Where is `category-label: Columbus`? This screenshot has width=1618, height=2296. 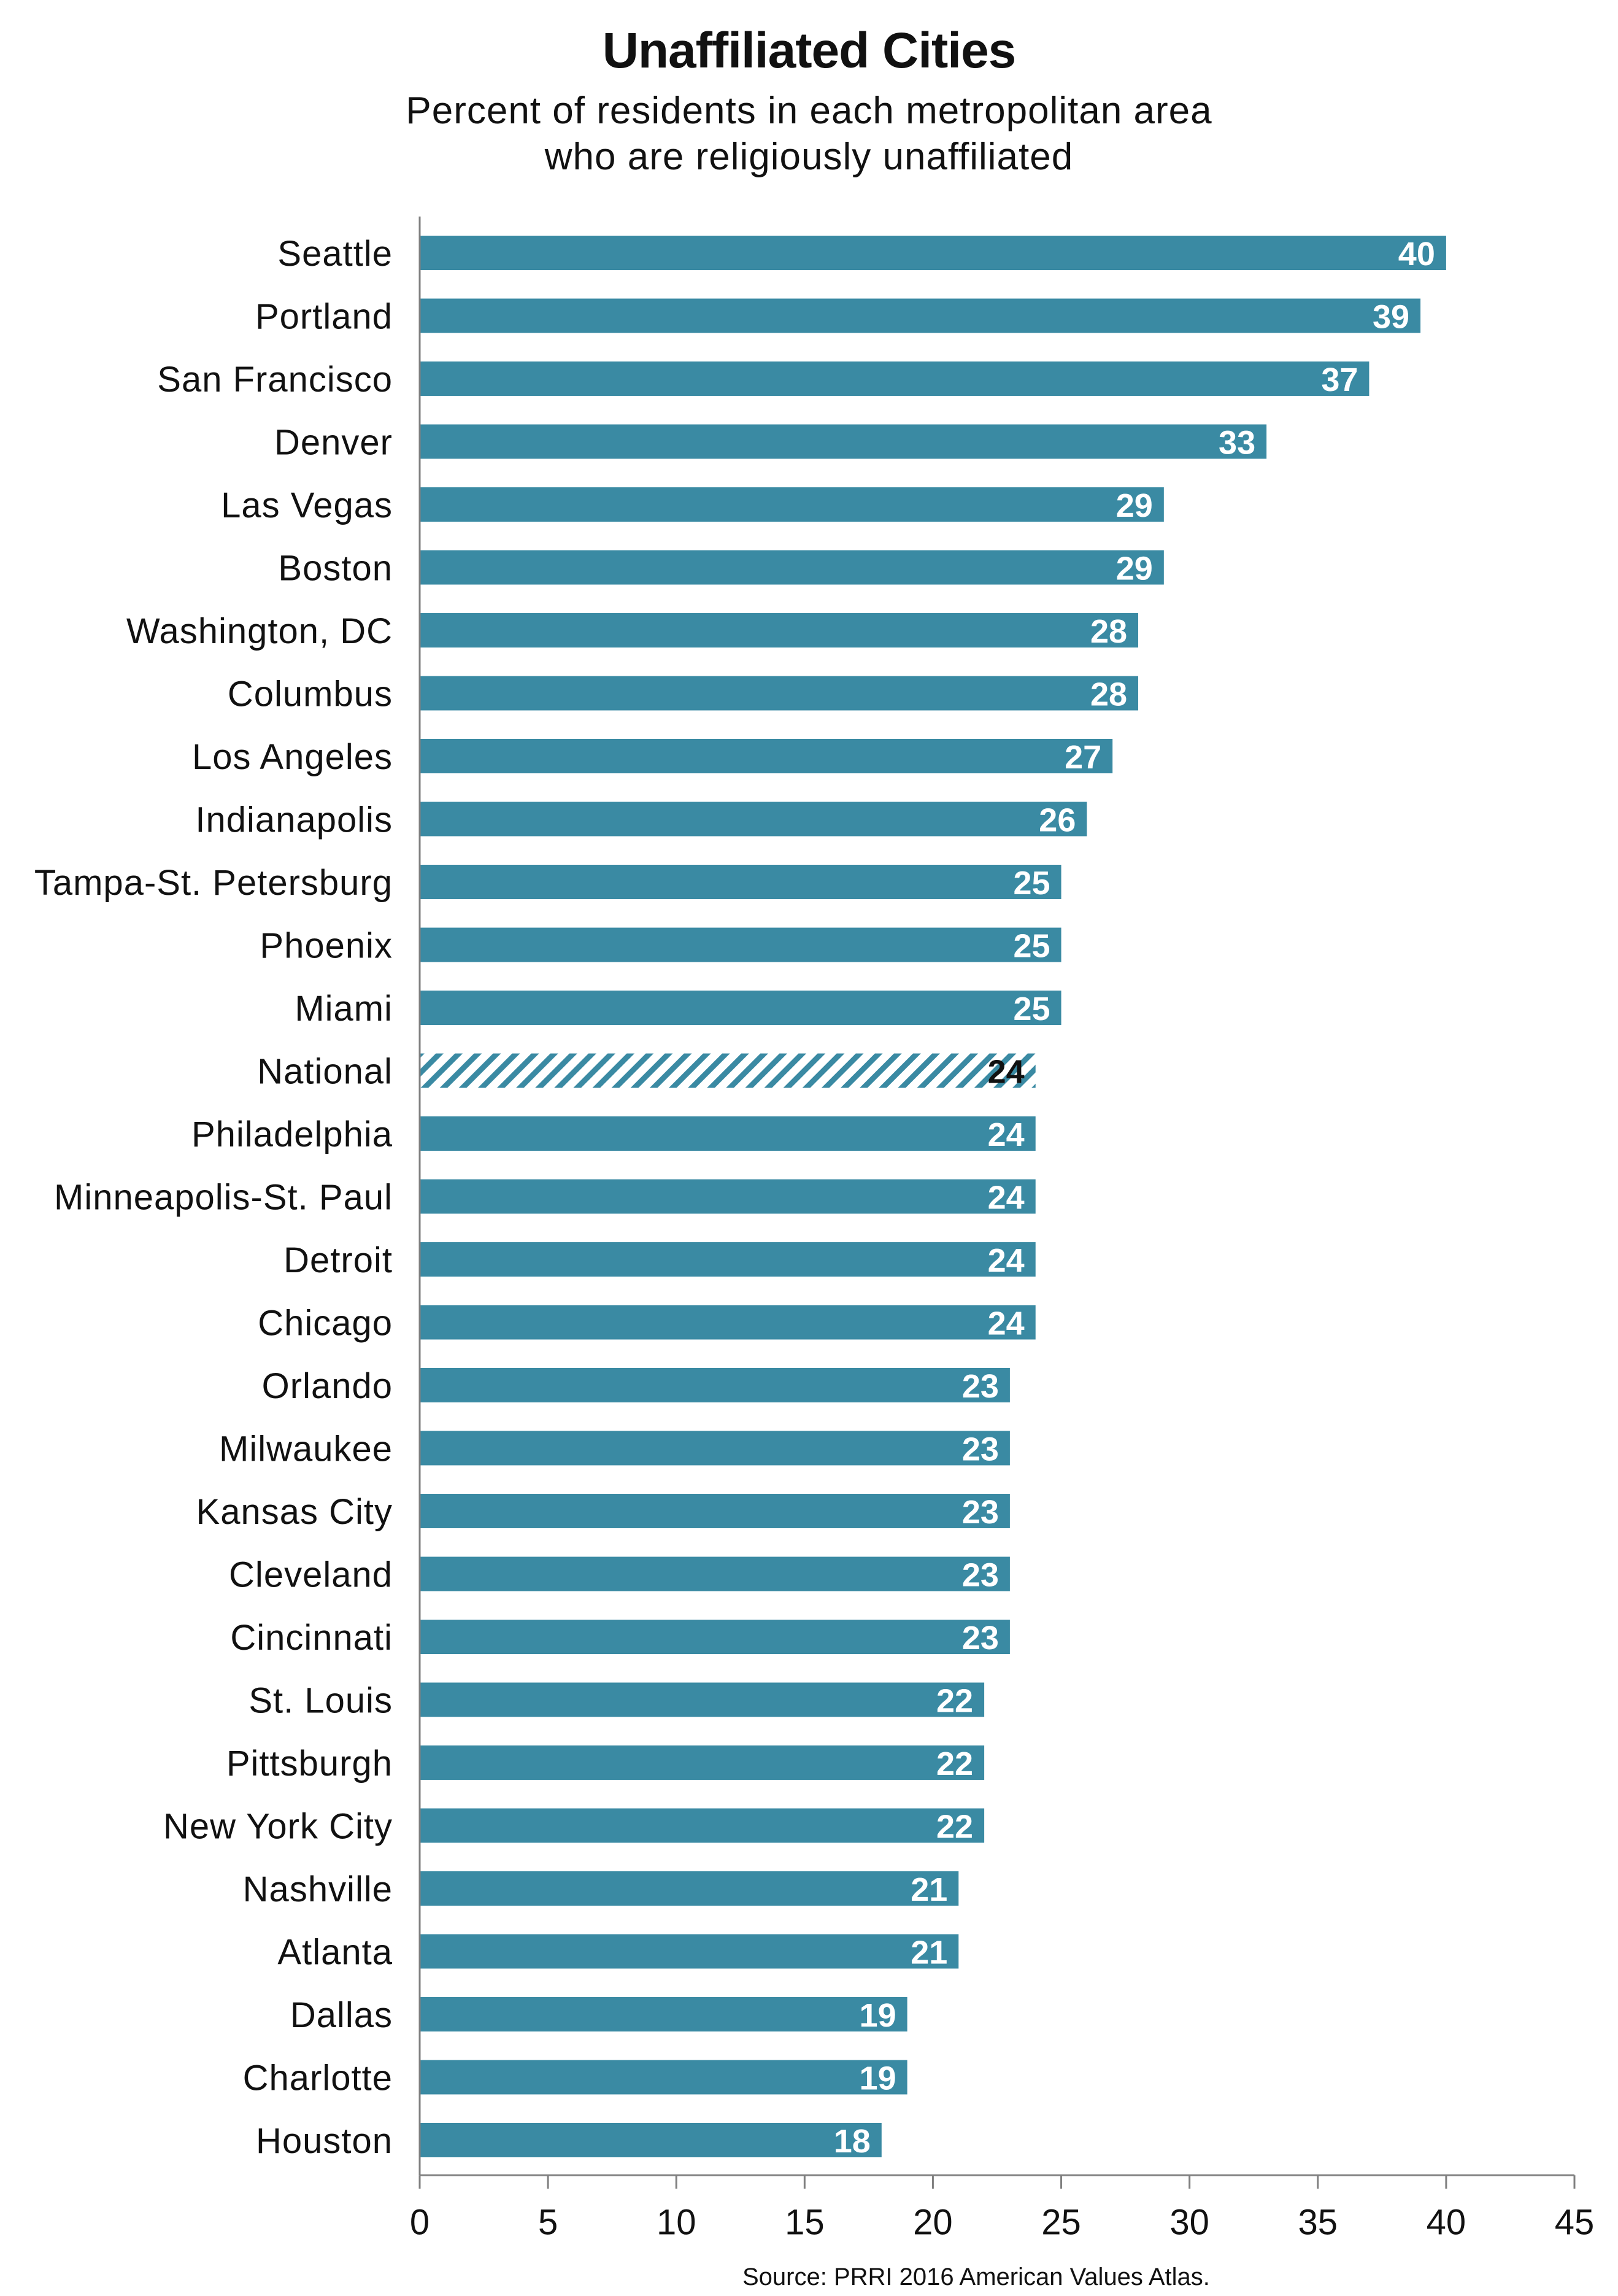
category-label: Columbus is located at coordinates (310, 694).